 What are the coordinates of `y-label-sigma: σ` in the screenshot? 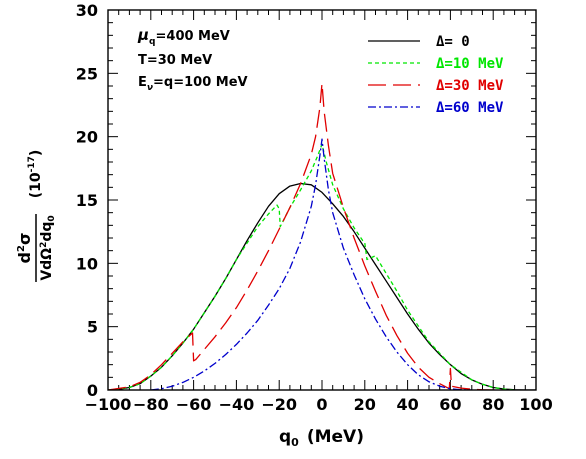 It's located at (24, 239).